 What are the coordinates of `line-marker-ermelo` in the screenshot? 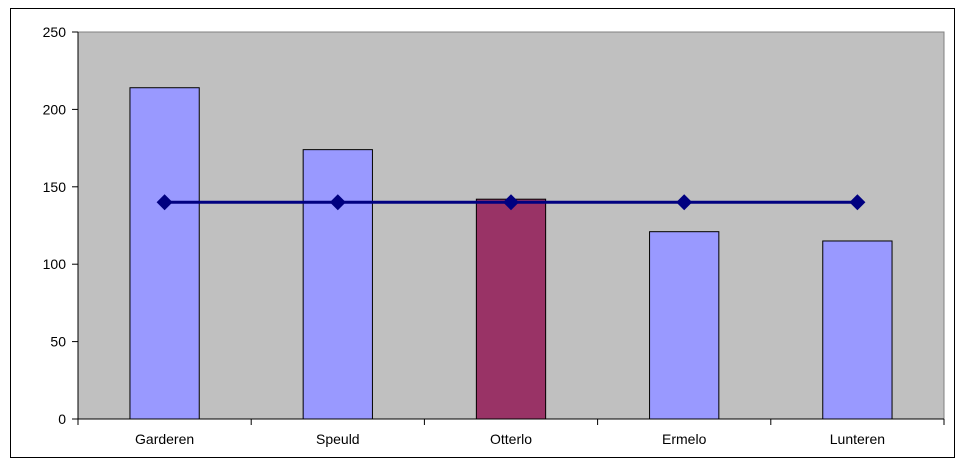 It's located at (684, 202).